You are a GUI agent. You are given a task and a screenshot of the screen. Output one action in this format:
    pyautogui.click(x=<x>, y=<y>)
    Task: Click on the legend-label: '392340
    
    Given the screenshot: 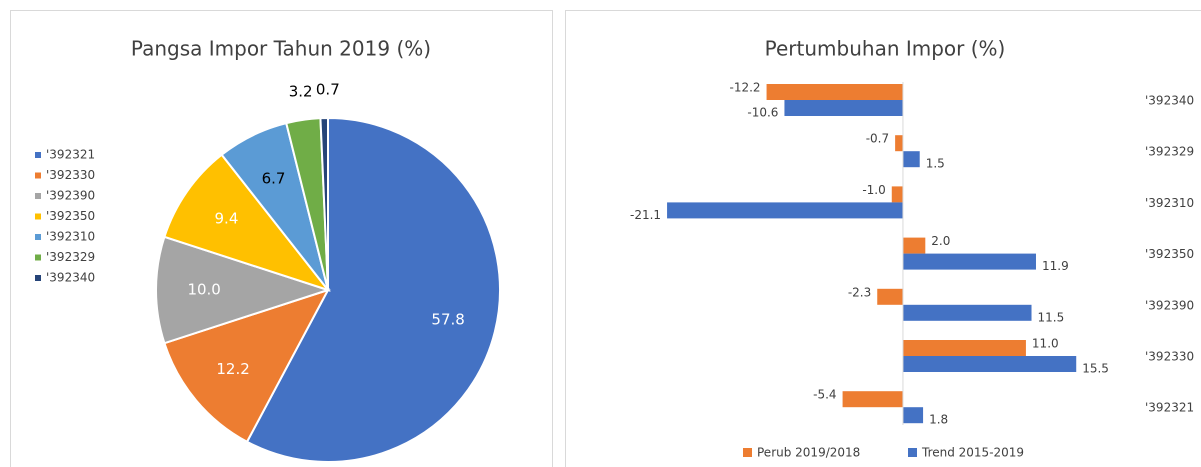 What is the action you would take?
    pyautogui.click(x=70, y=278)
    